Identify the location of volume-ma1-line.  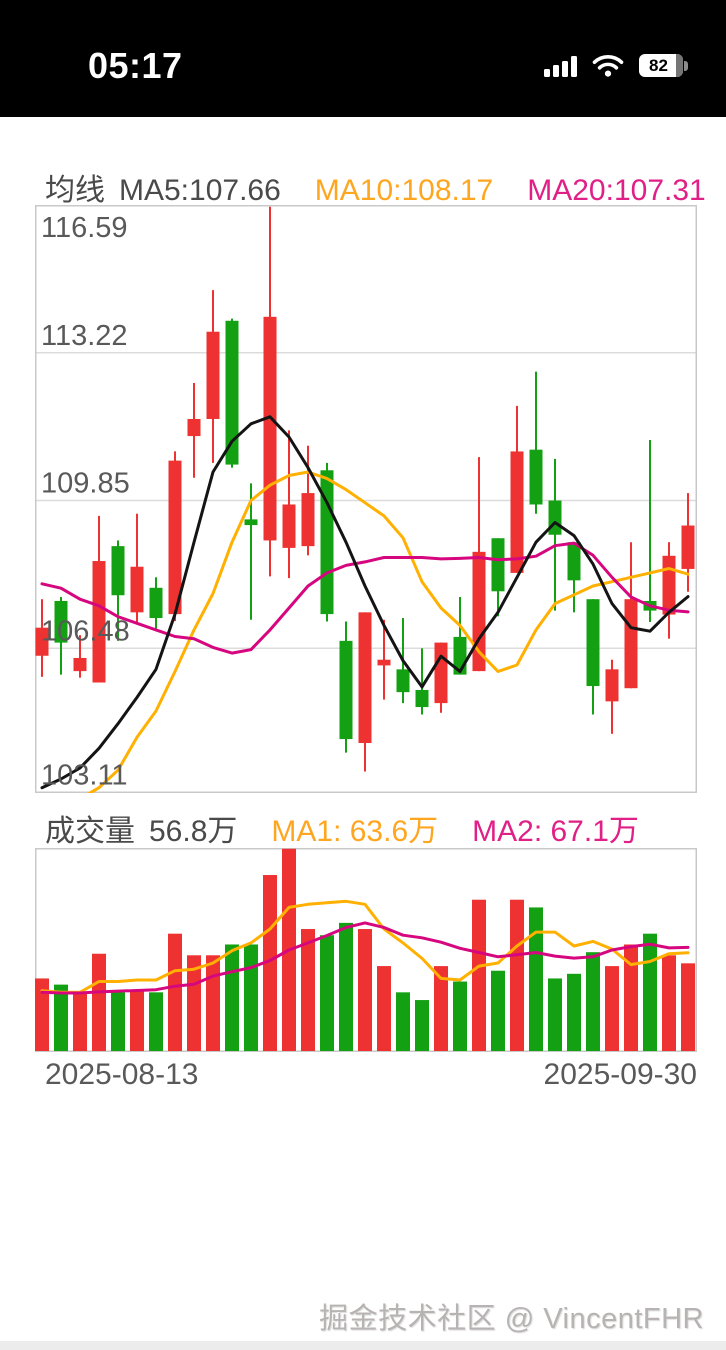
(365, 946).